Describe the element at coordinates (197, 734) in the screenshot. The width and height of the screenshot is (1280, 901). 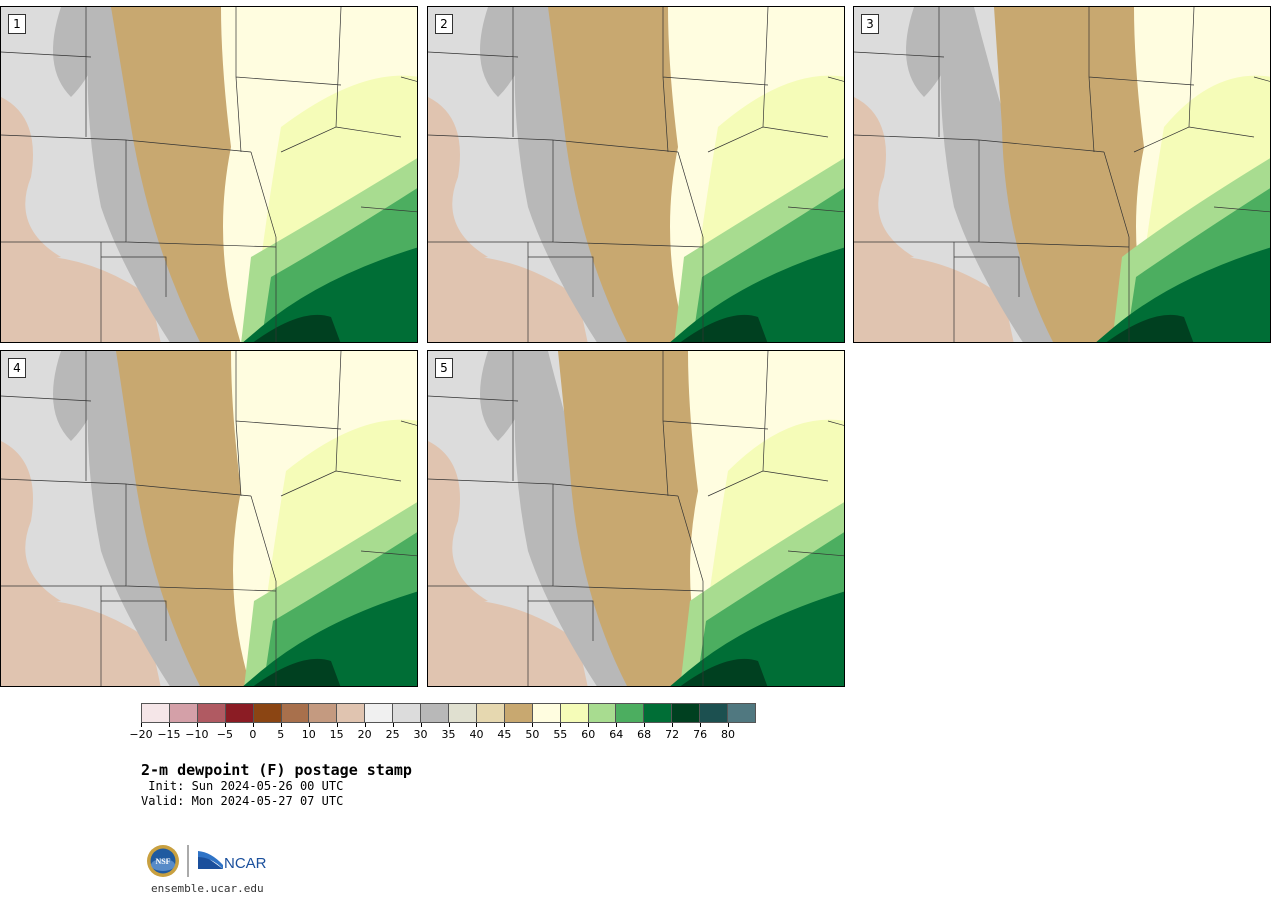
I see `colorbar-tick-label: −10` at that location.